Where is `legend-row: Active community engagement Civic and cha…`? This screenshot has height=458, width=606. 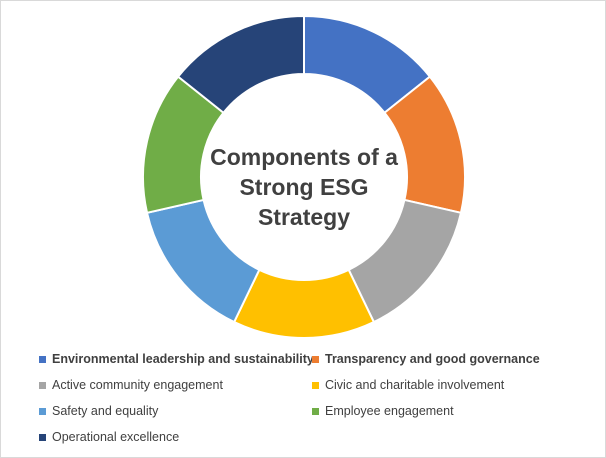 legend-row: Active community engagement Civic and cha… is located at coordinates (319, 391).